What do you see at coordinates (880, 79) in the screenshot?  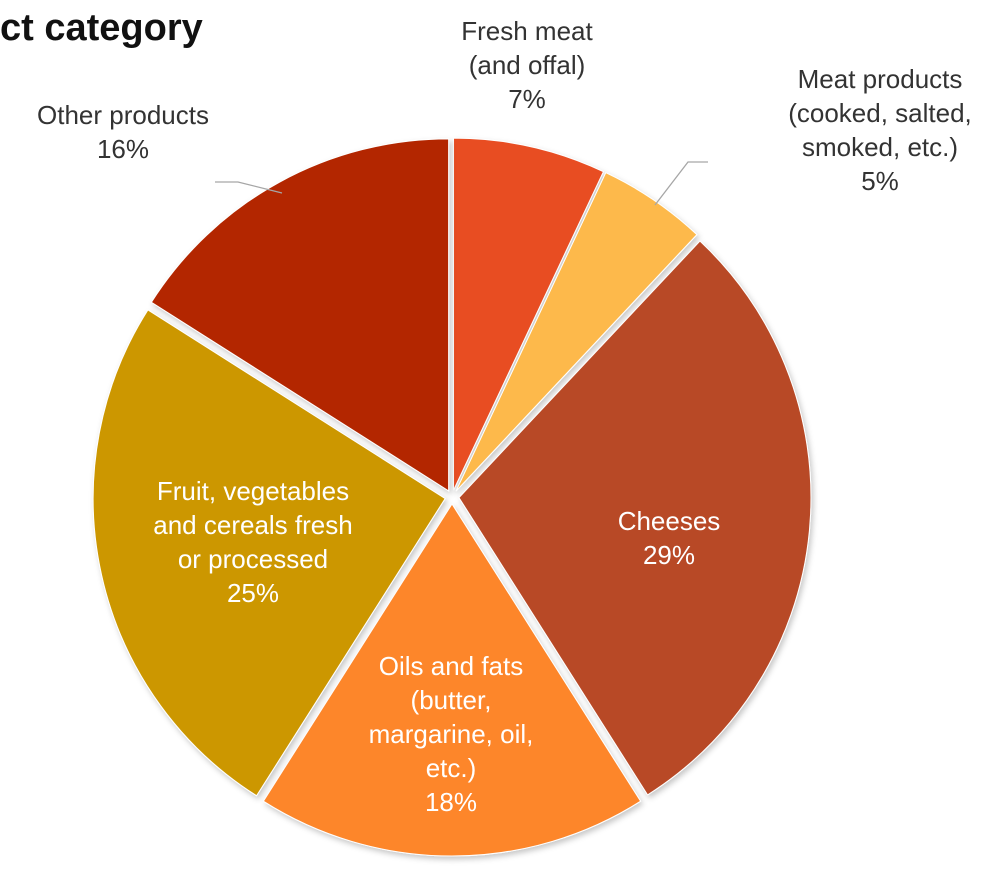 I see `slice-category-label: Meat products` at bounding box center [880, 79].